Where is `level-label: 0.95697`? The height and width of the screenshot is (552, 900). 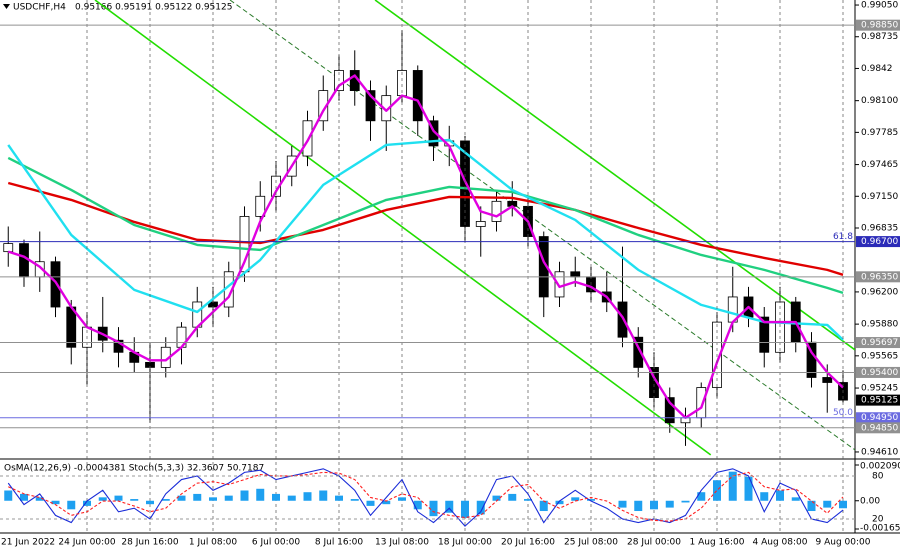
level-label: 0.95697 is located at coordinates (879, 343).